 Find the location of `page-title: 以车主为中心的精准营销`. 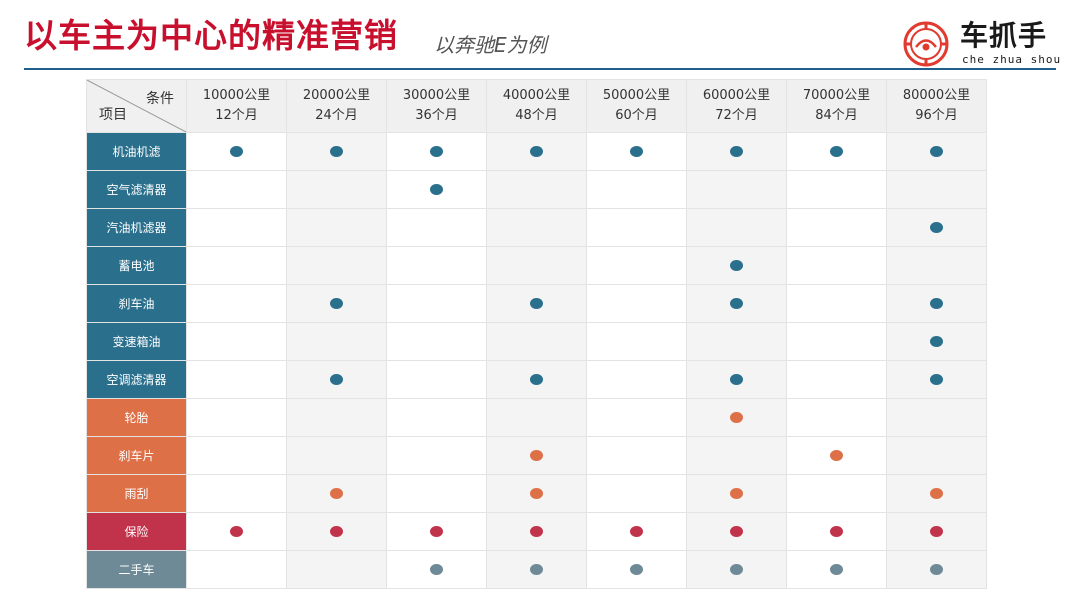

page-title: 以车主为中心的精准营销 is located at coordinates (211, 35).